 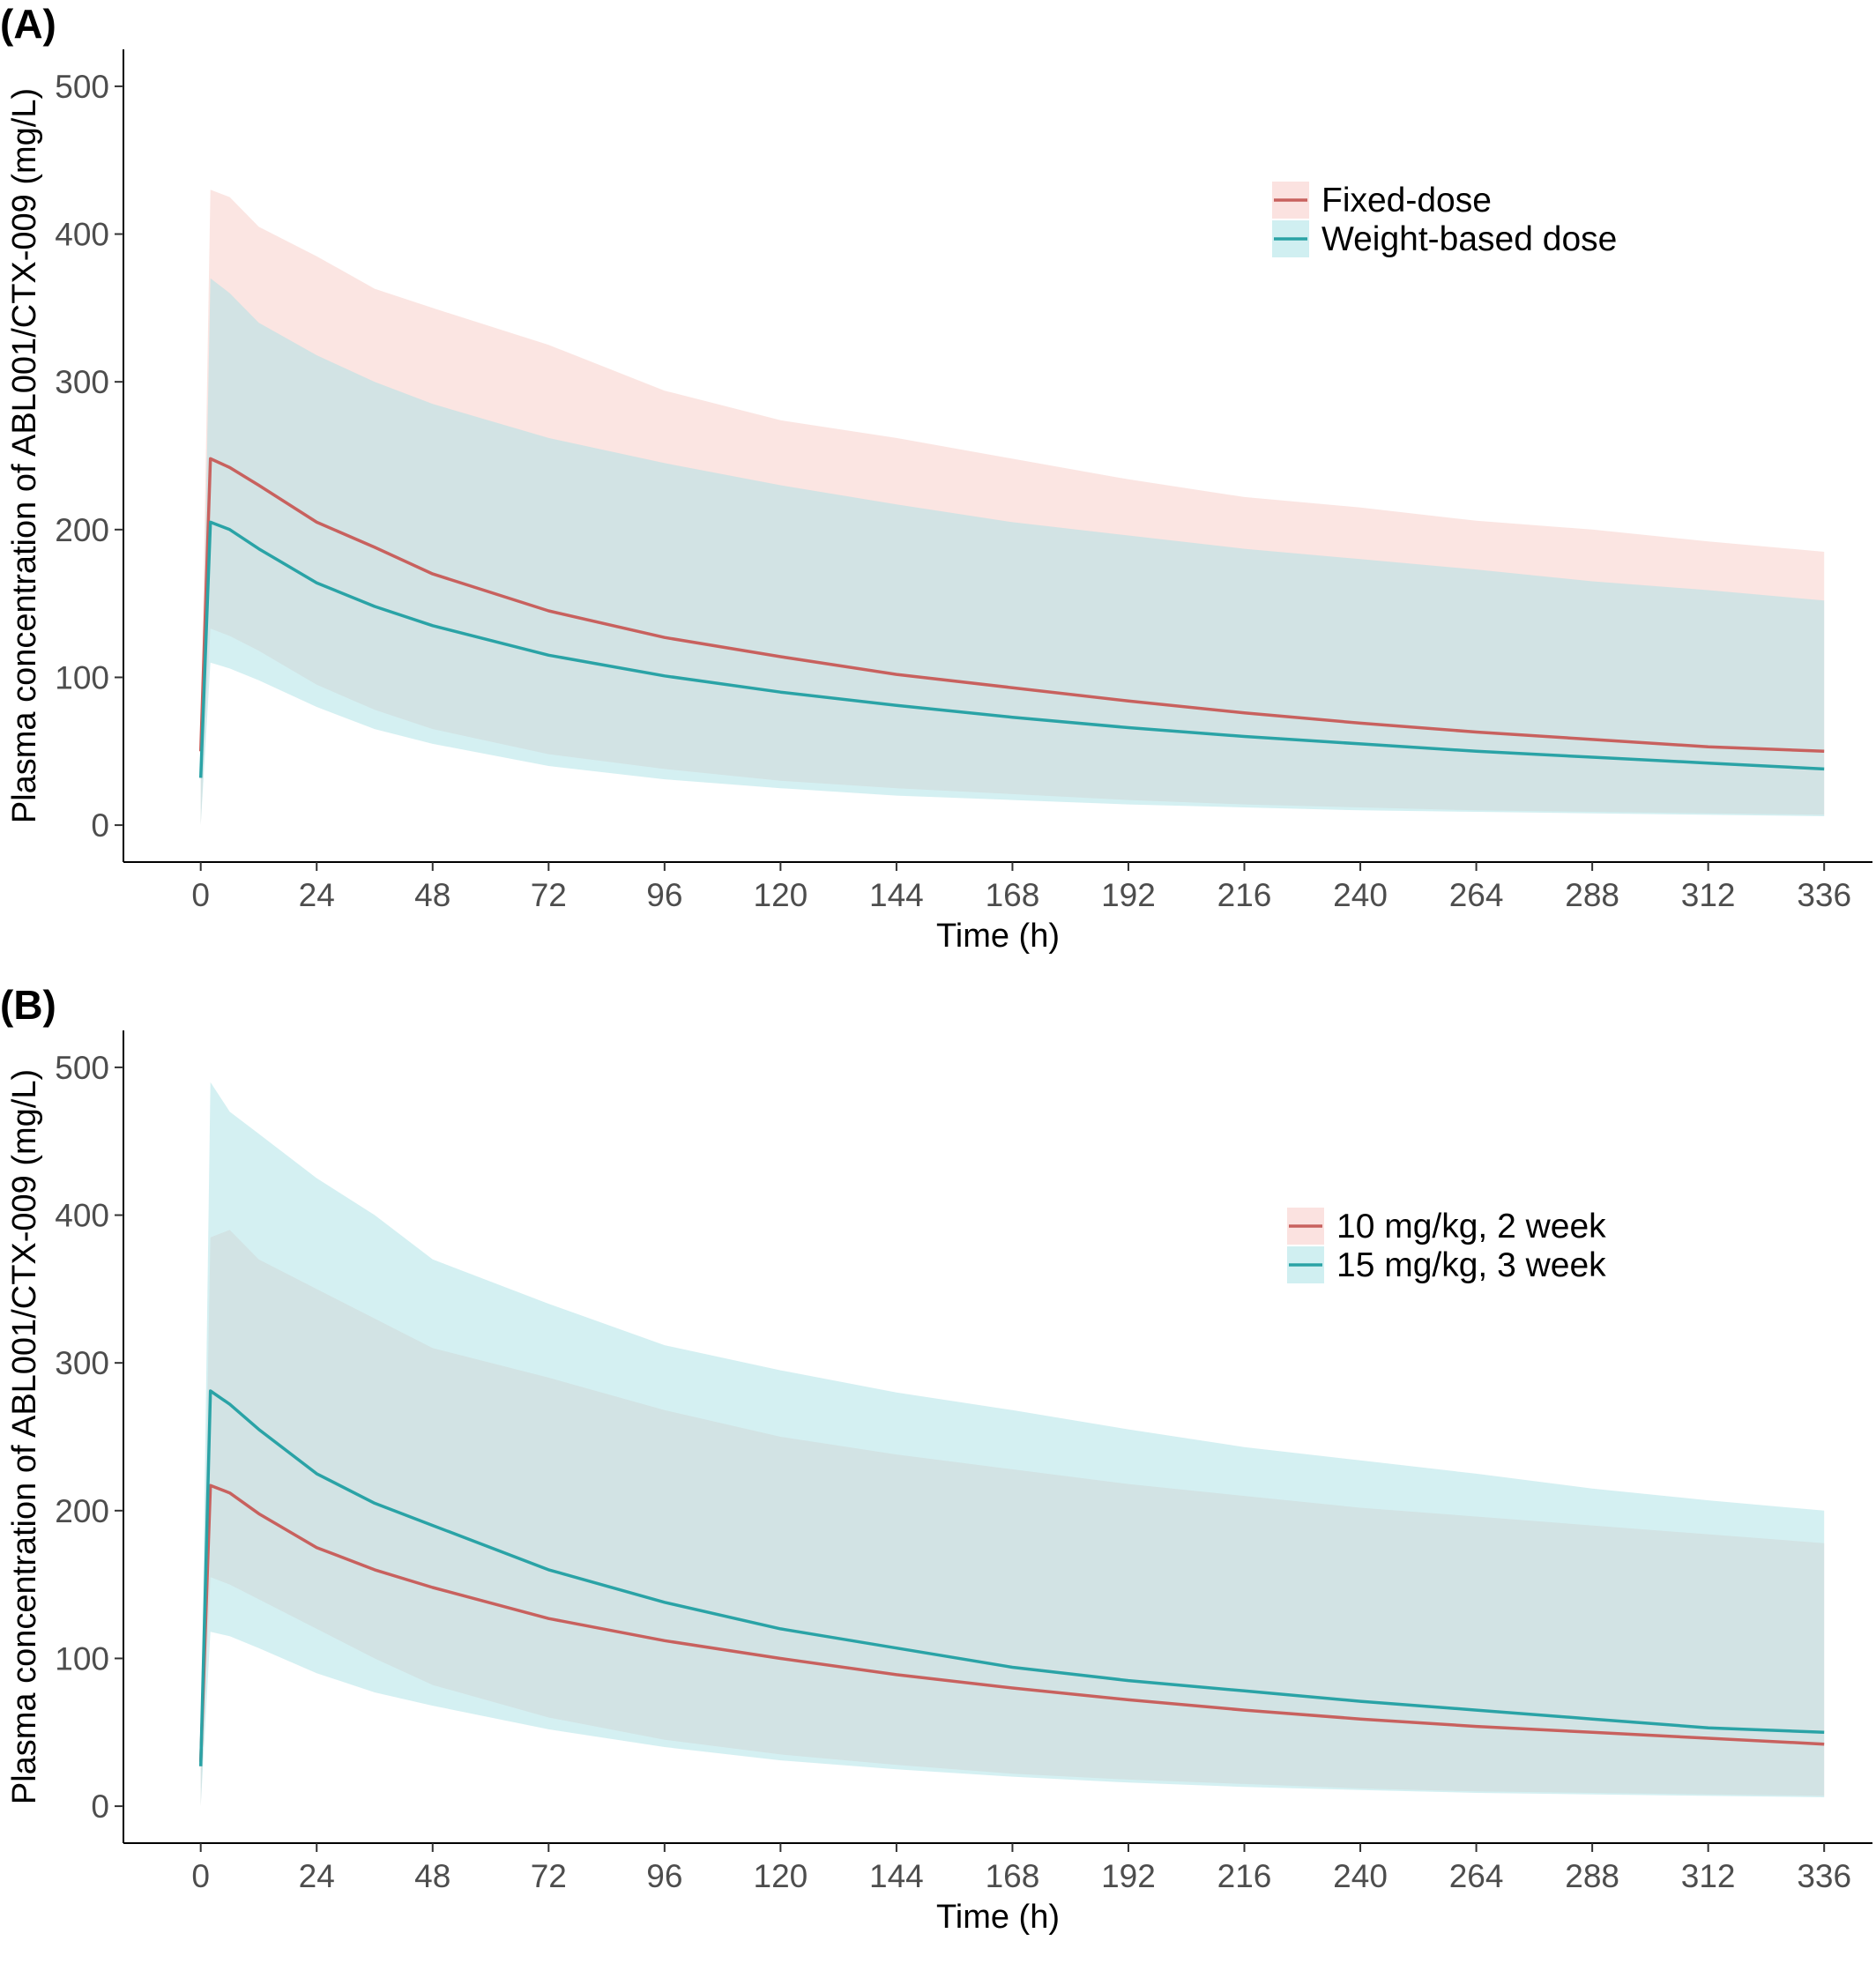 What do you see at coordinates (28, 1005) in the screenshot?
I see `panel-label: (B)` at bounding box center [28, 1005].